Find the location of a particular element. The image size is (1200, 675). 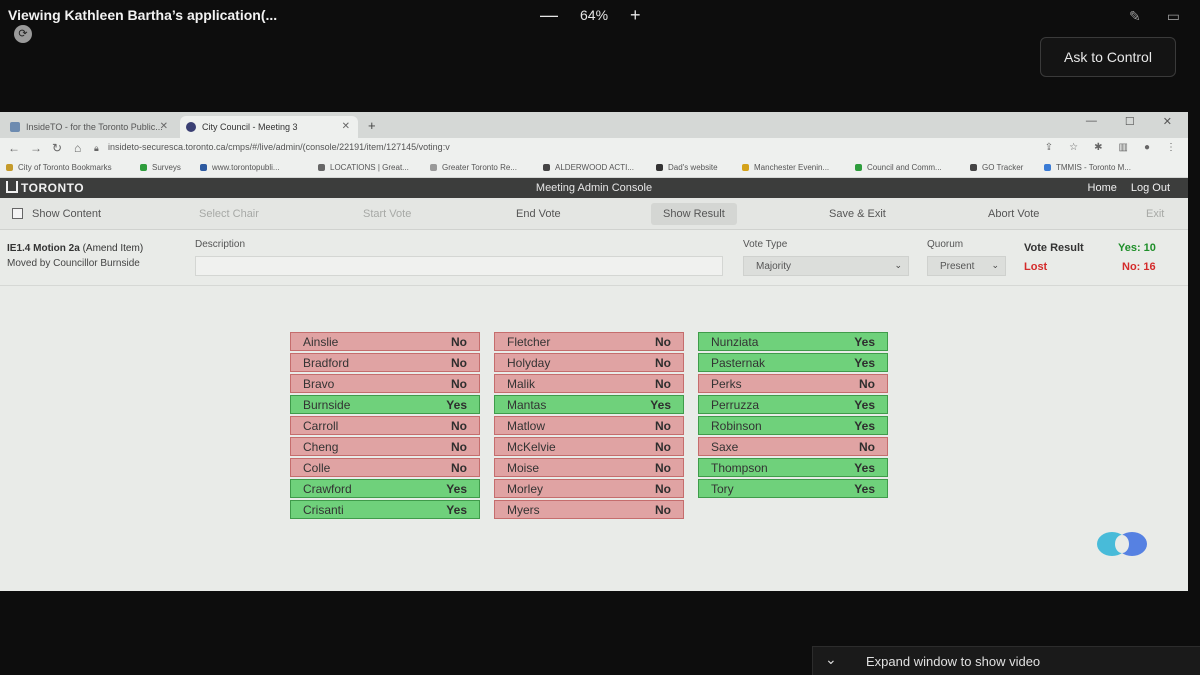

vote-result-label: Vote Result is located at coordinates (1054, 248).